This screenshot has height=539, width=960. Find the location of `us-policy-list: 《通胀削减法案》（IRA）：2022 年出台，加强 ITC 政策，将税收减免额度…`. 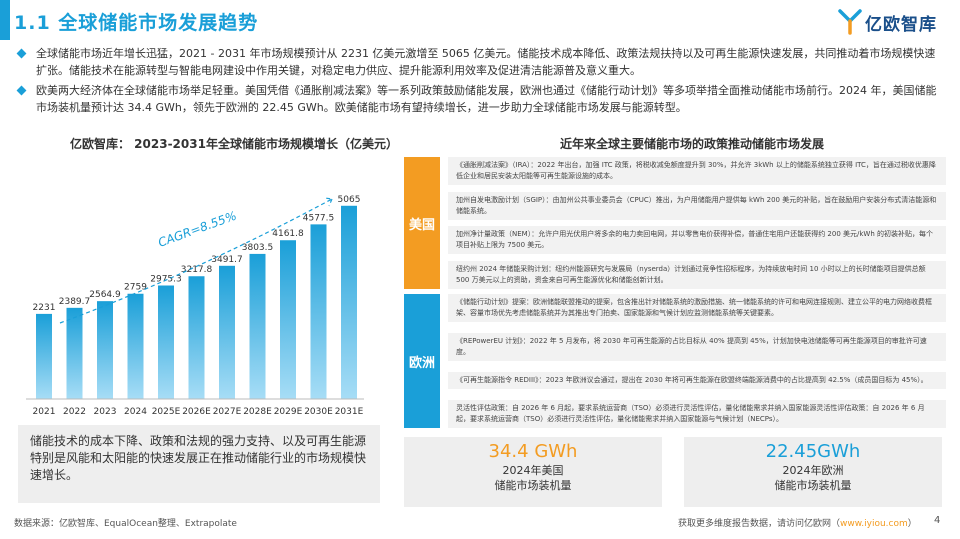

us-policy-list: 《通胀削减法案》（IRA）：2022 年出台，加强 ITC 政策，将税收减免额度… is located at coordinates (697, 223).